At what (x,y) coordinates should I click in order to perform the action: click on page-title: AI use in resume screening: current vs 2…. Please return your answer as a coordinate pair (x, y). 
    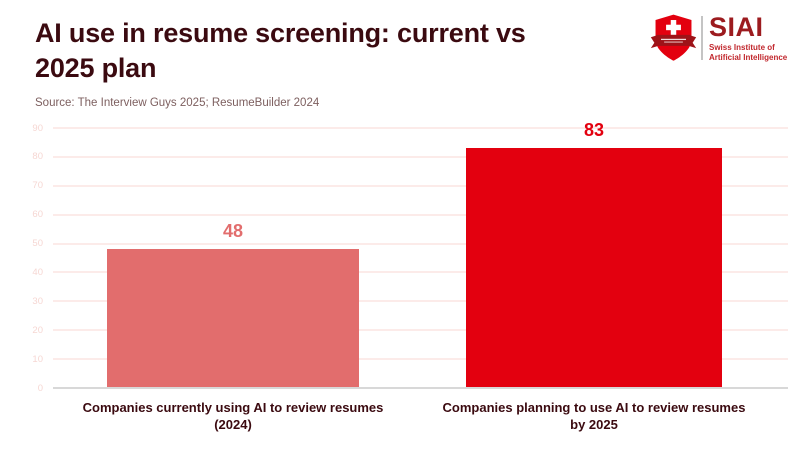
    Looking at the image, I should click on (325, 50).